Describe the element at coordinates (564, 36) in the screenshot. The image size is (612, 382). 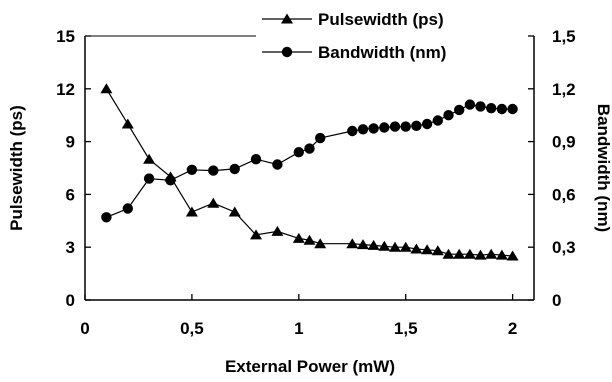
I see `y-right-tick-label: 1,5` at that location.